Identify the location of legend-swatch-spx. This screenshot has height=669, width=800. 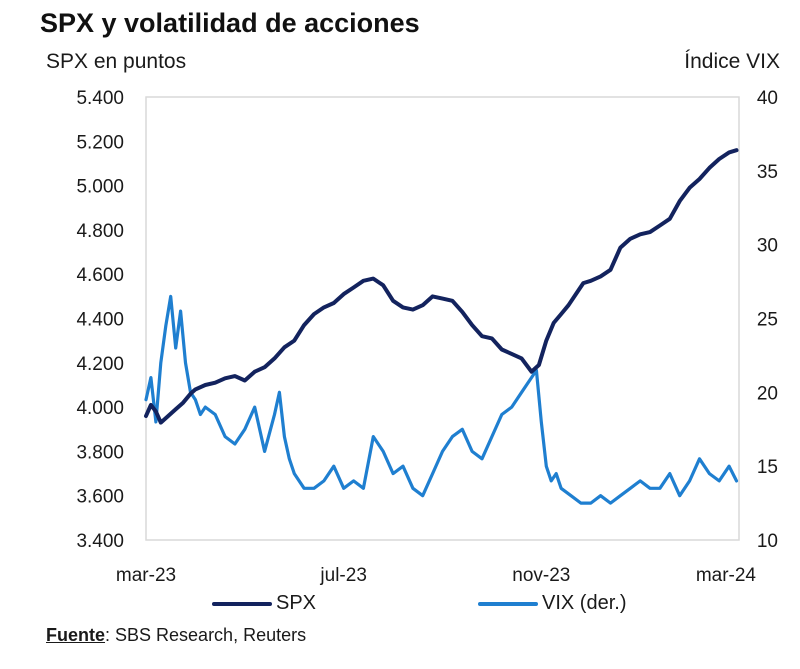
(242, 603).